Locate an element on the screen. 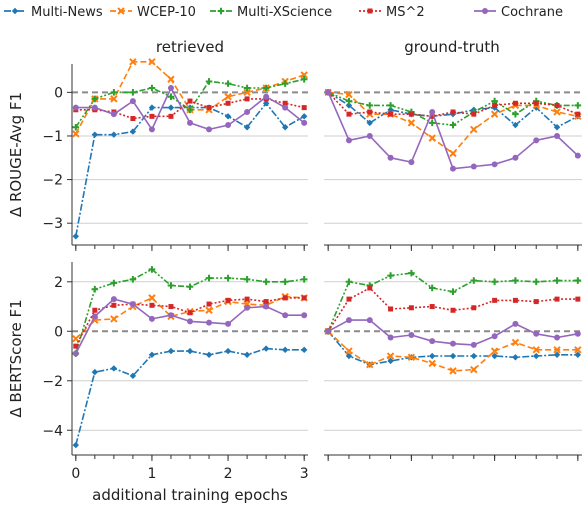 The width and height of the screenshot is (582, 508). y-tick-label: 2 is located at coordinates (58, 283).